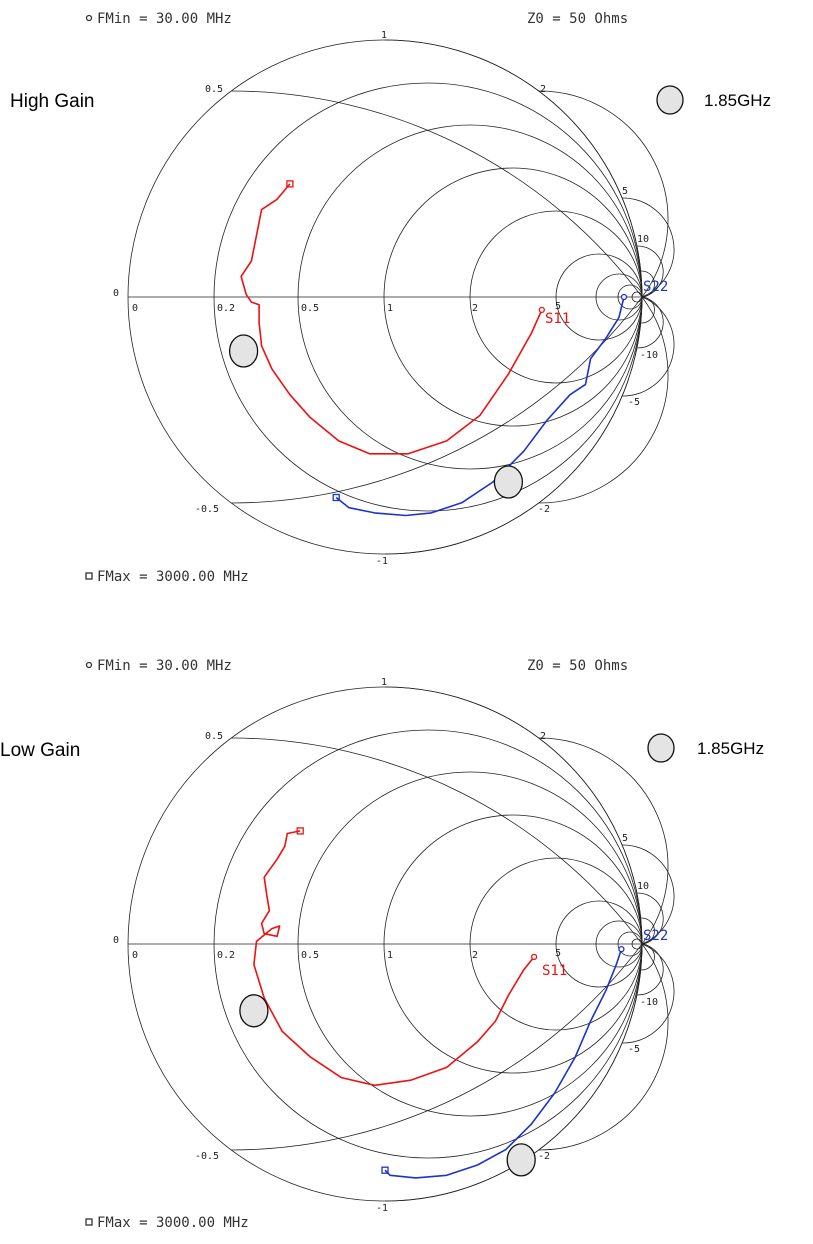  Describe the element at coordinates (543, 89) in the screenshot. I see `x-tick-2: 2` at that location.